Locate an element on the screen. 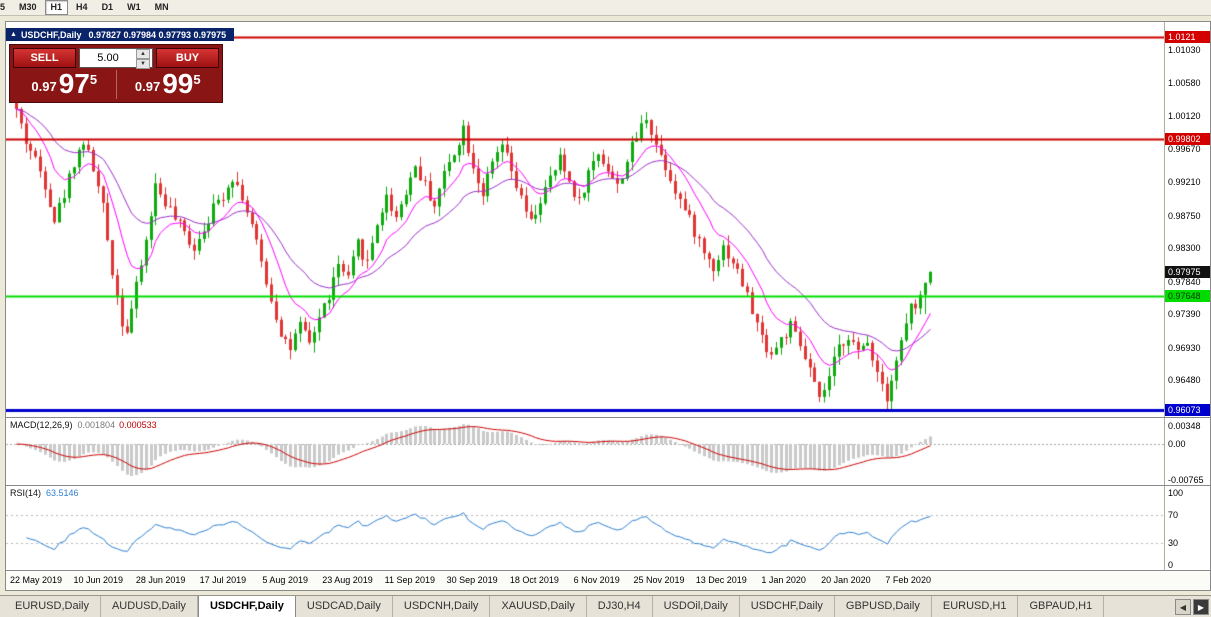 The width and height of the screenshot is (1211, 617). price-scale-label: 0.98750 is located at coordinates (1184, 215).